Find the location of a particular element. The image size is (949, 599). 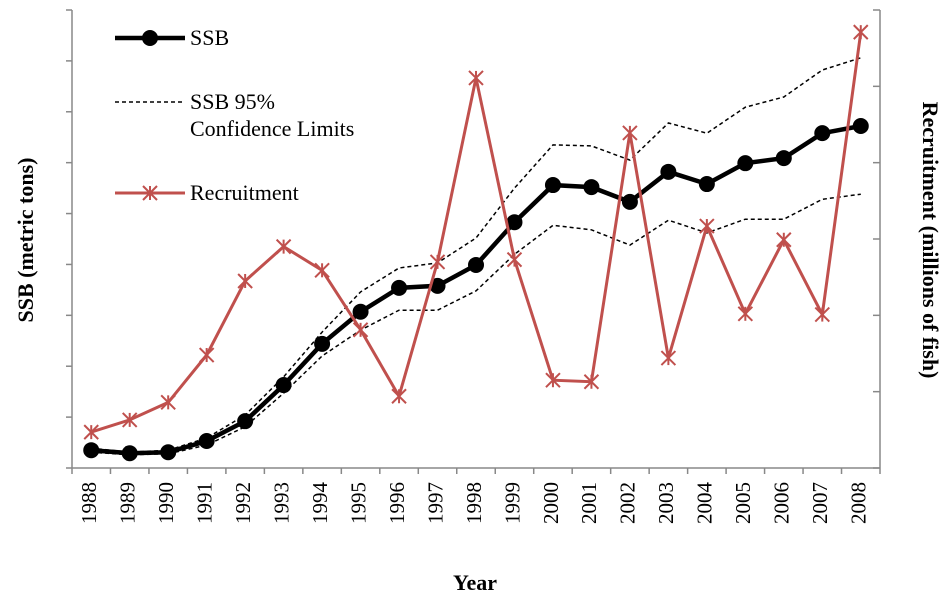

legend-label: SSB 95% Confidence Limits is located at coordinates (272, 115).